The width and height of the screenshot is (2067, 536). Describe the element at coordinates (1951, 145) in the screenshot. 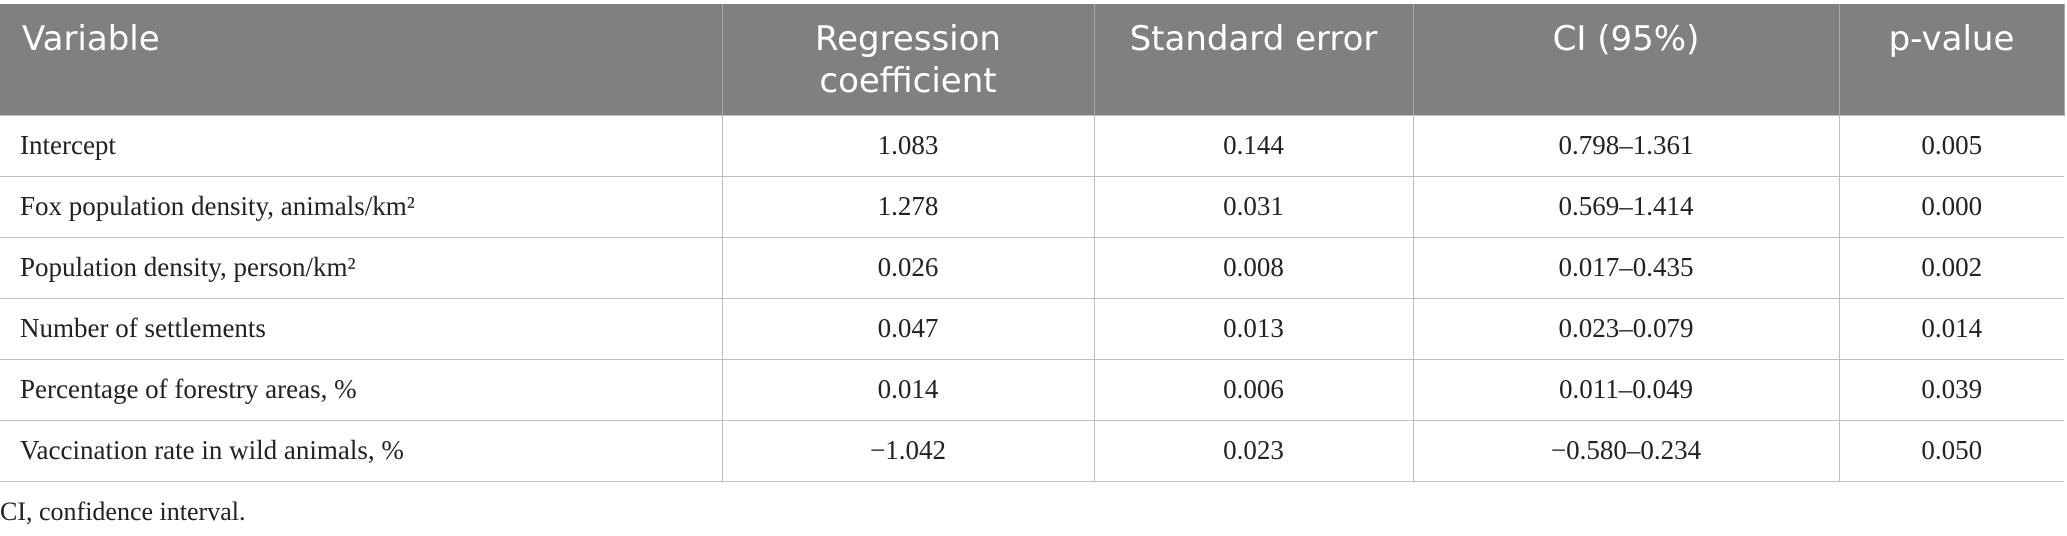

I see `table-cell: 0.005` at that location.